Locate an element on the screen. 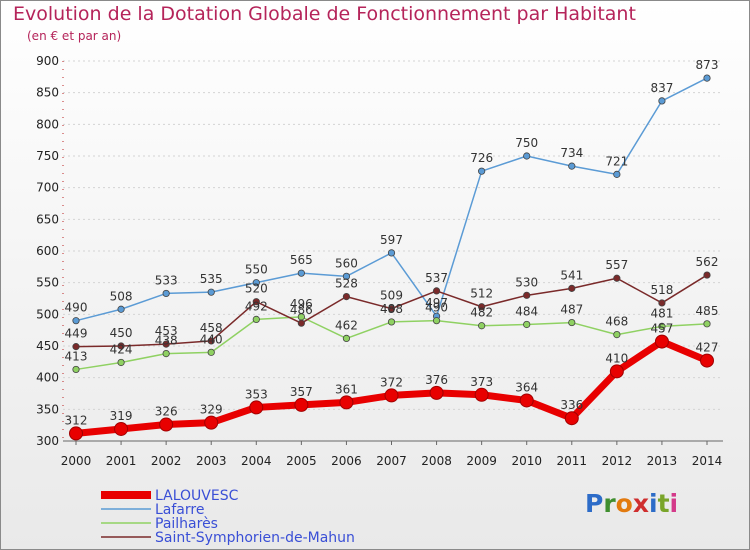 The image size is (750, 550). data-label: 726 is located at coordinates (481, 158).